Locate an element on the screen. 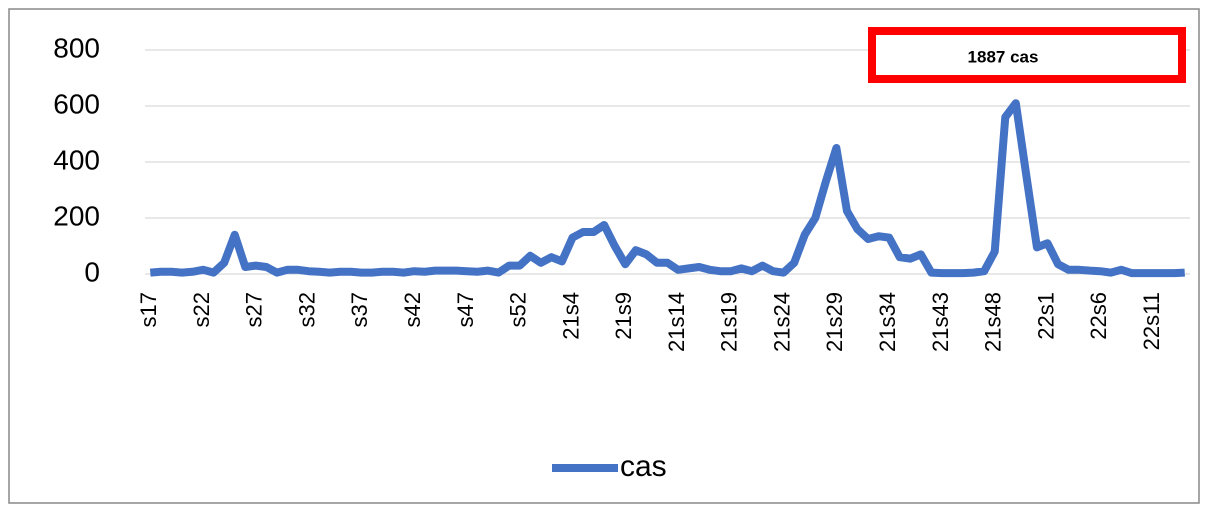 The image size is (1208, 512). annotation: 1887 cas is located at coordinates (1003, 56).